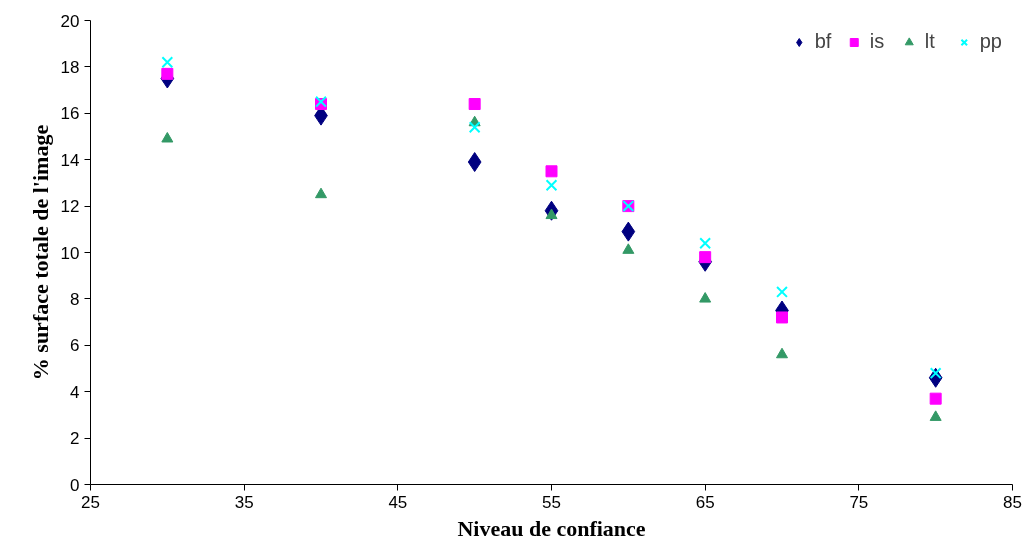 This screenshot has width=1030, height=544. Describe the element at coordinates (70, 21) in the screenshot. I see `y-tick-label: 20` at that location.